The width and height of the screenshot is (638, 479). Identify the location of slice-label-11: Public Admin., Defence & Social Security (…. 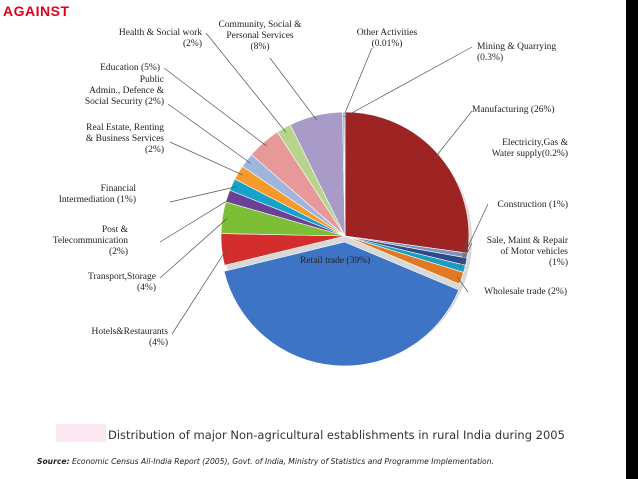
(125, 91).